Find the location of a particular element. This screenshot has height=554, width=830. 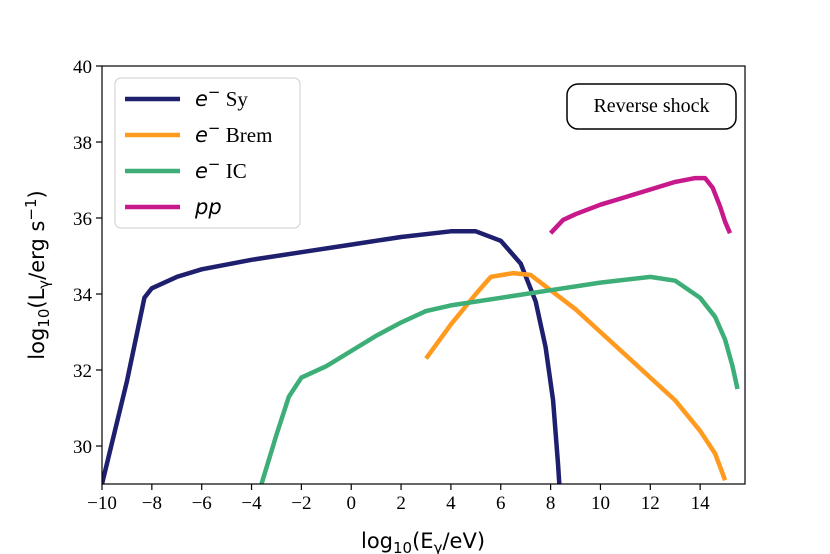

x-tick-label: −10 is located at coordinates (102, 503).